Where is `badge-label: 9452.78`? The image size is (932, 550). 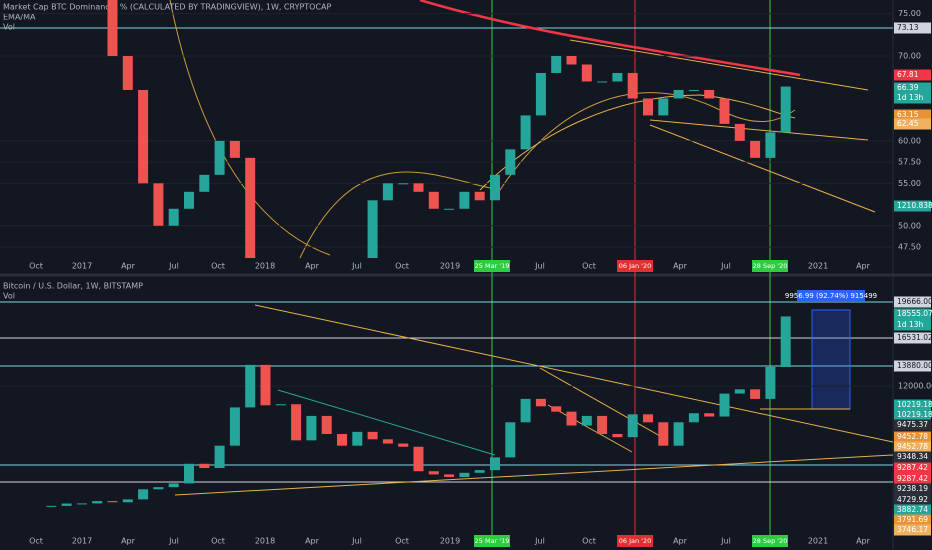 badge-label: 9452.78 is located at coordinates (912, 436).